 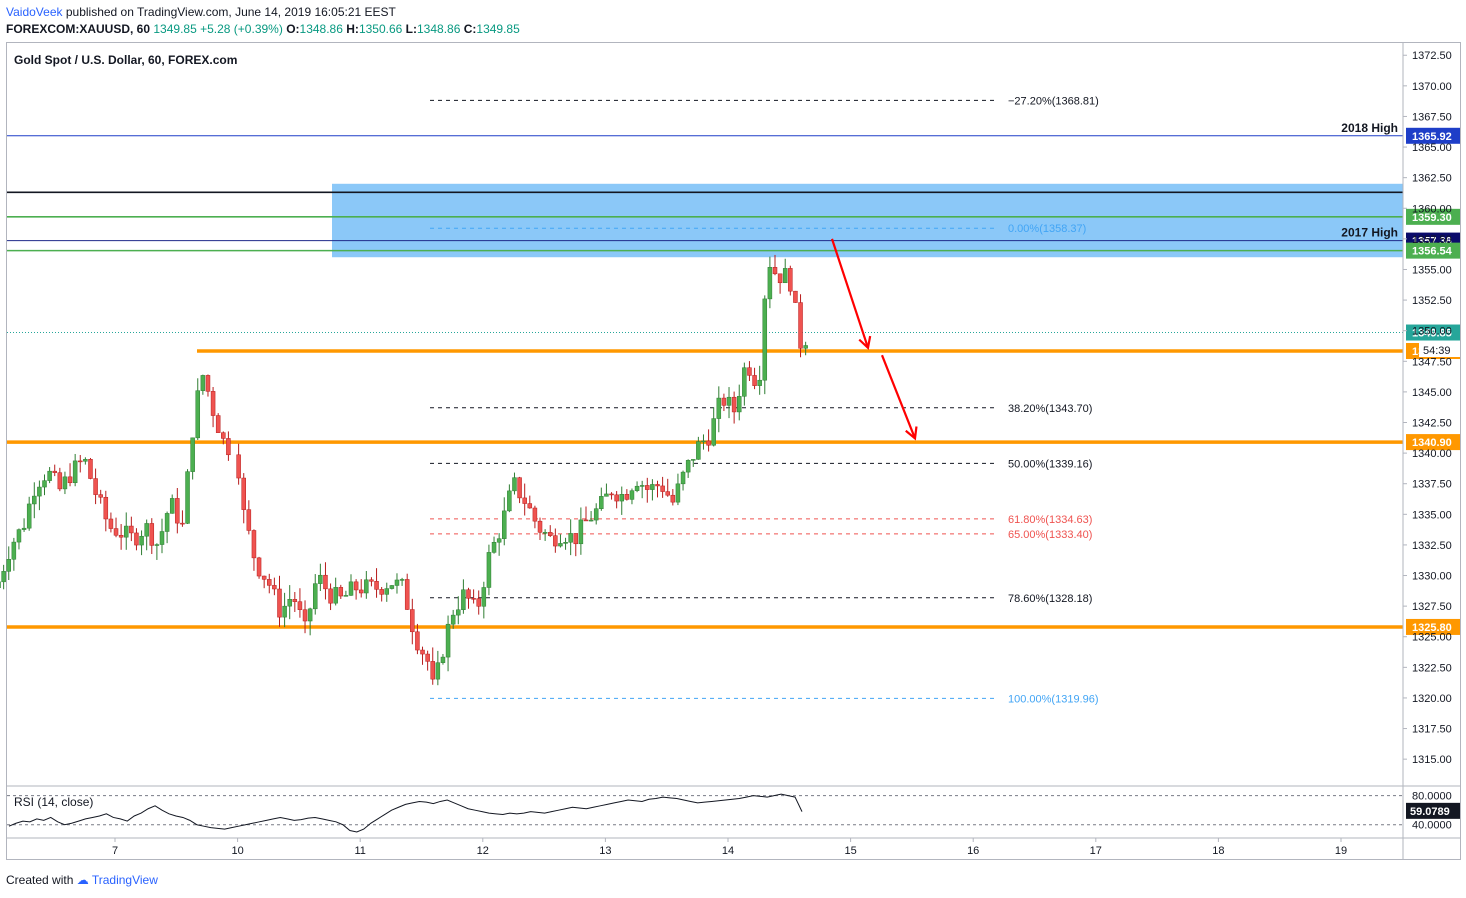 I want to click on y-tick-label: 1327.50, so click(x=1432, y=607).